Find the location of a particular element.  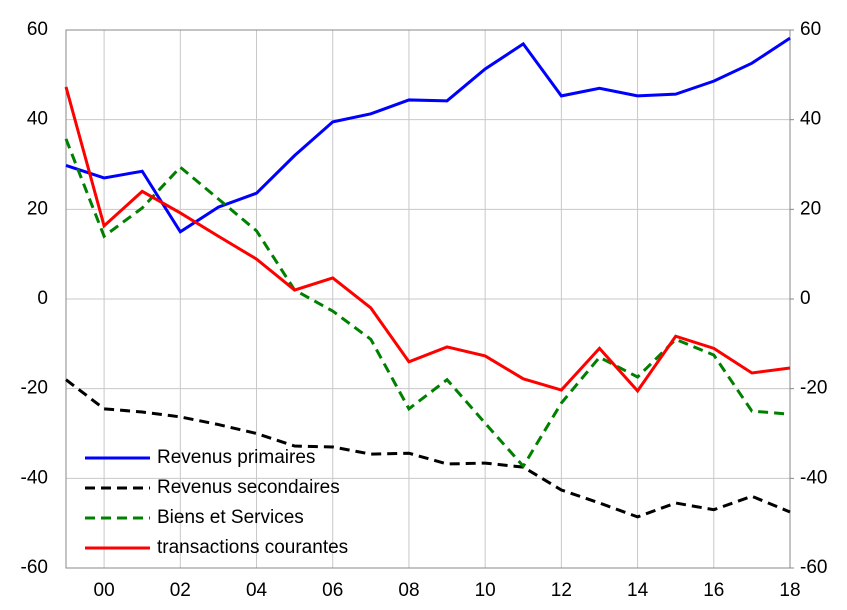

x-tick-label: 02 is located at coordinates (180, 590).